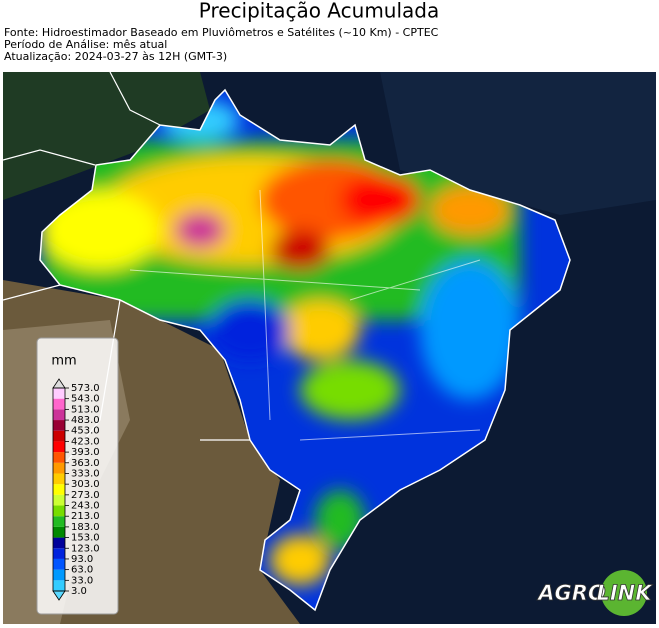 The image size is (659, 628). I want to click on colorbar-tick-label: 123.0, so click(85, 548).